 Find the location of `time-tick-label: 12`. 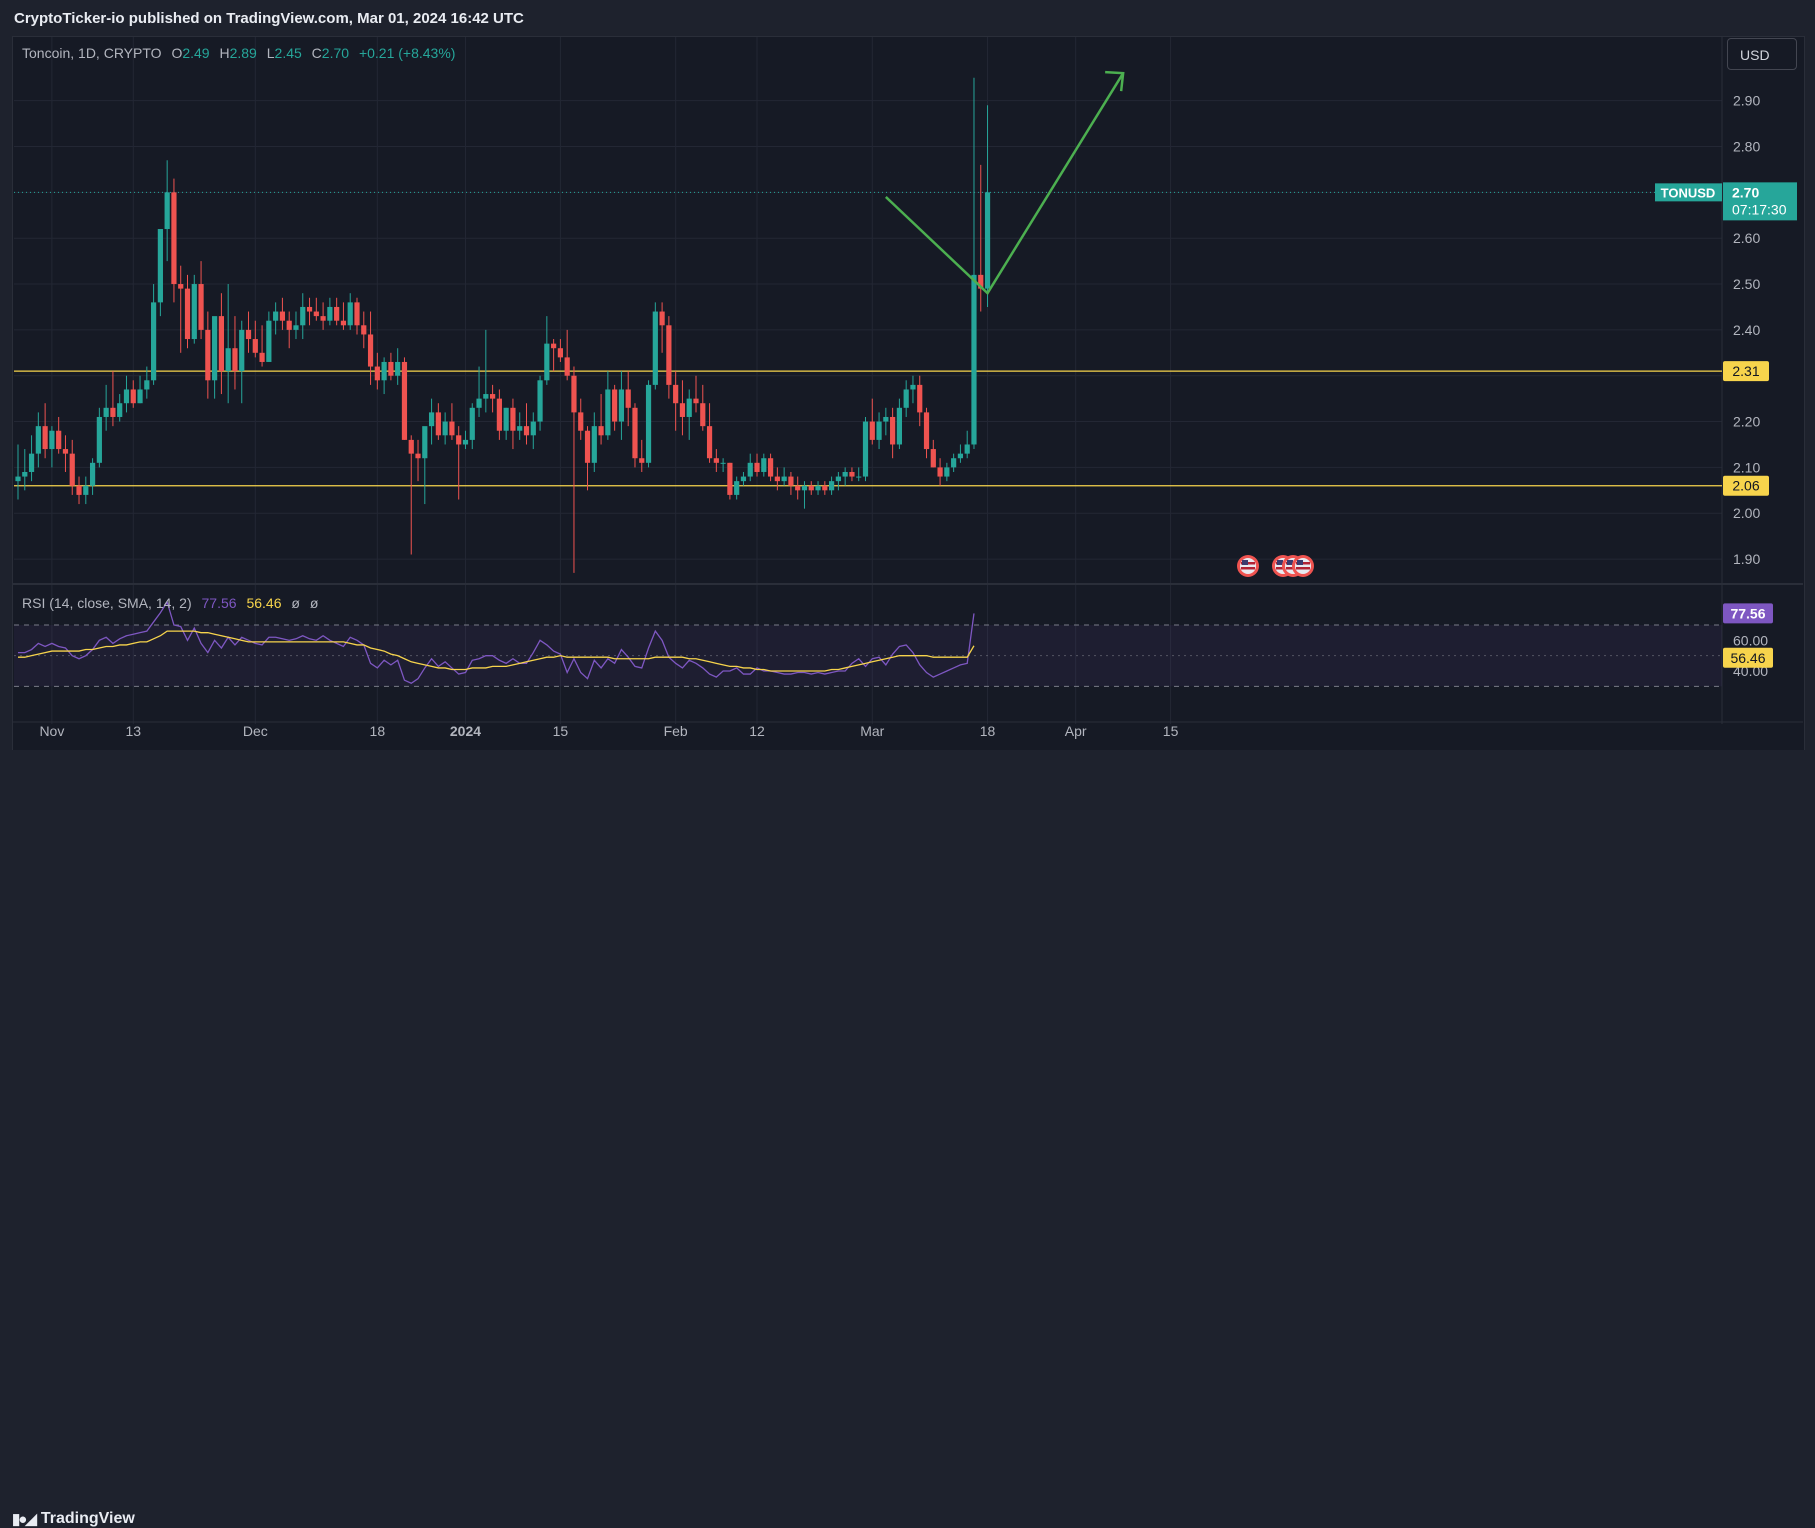

time-tick-label: 12 is located at coordinates (757, 731).